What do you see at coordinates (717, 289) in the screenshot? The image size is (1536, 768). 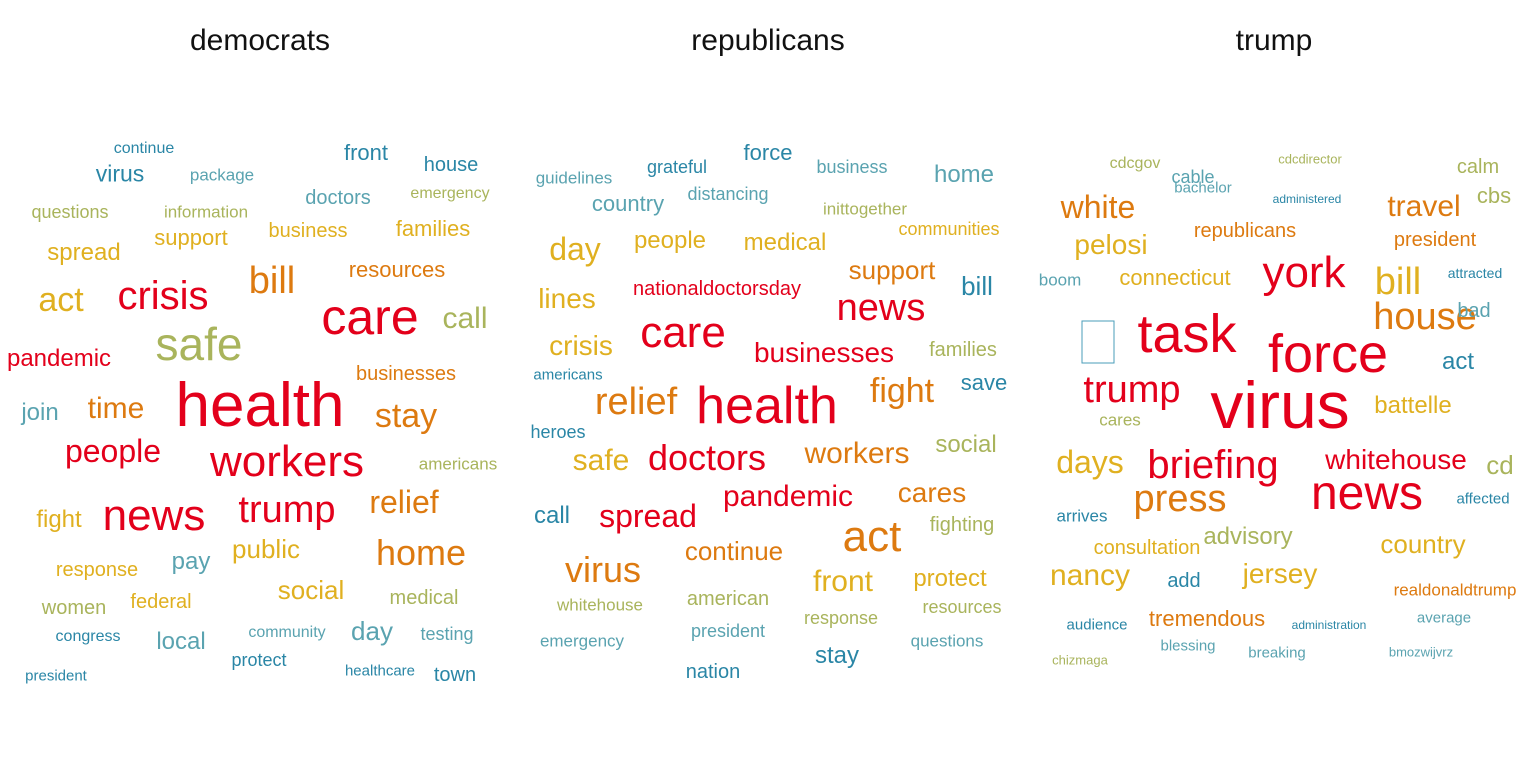 I see `word-nationaldoctorsday: nationaldoctorsday` at bounding box center [717, 289].